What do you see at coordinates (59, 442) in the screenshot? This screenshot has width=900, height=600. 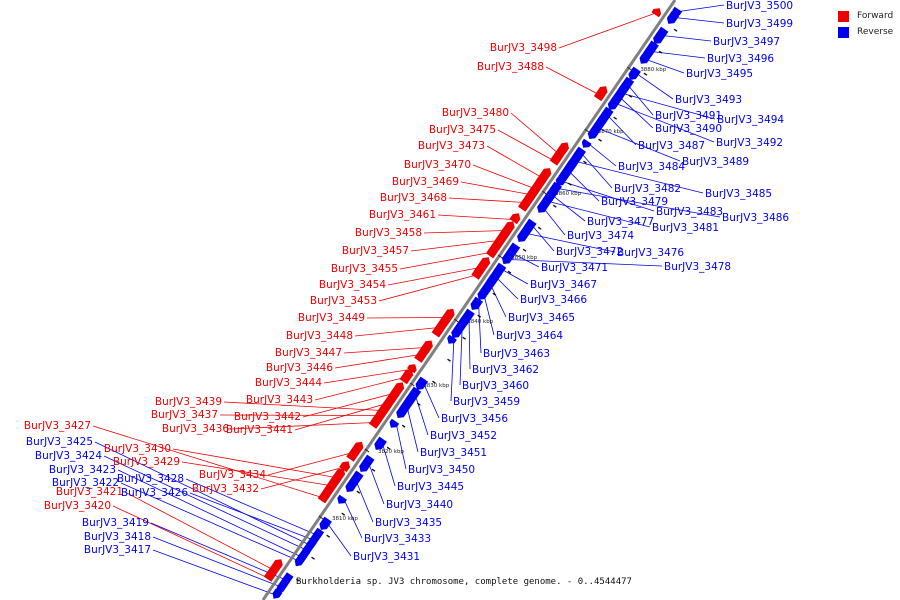 I see `gene-label: BurJV3_3425` at bounding box center [59, 442].